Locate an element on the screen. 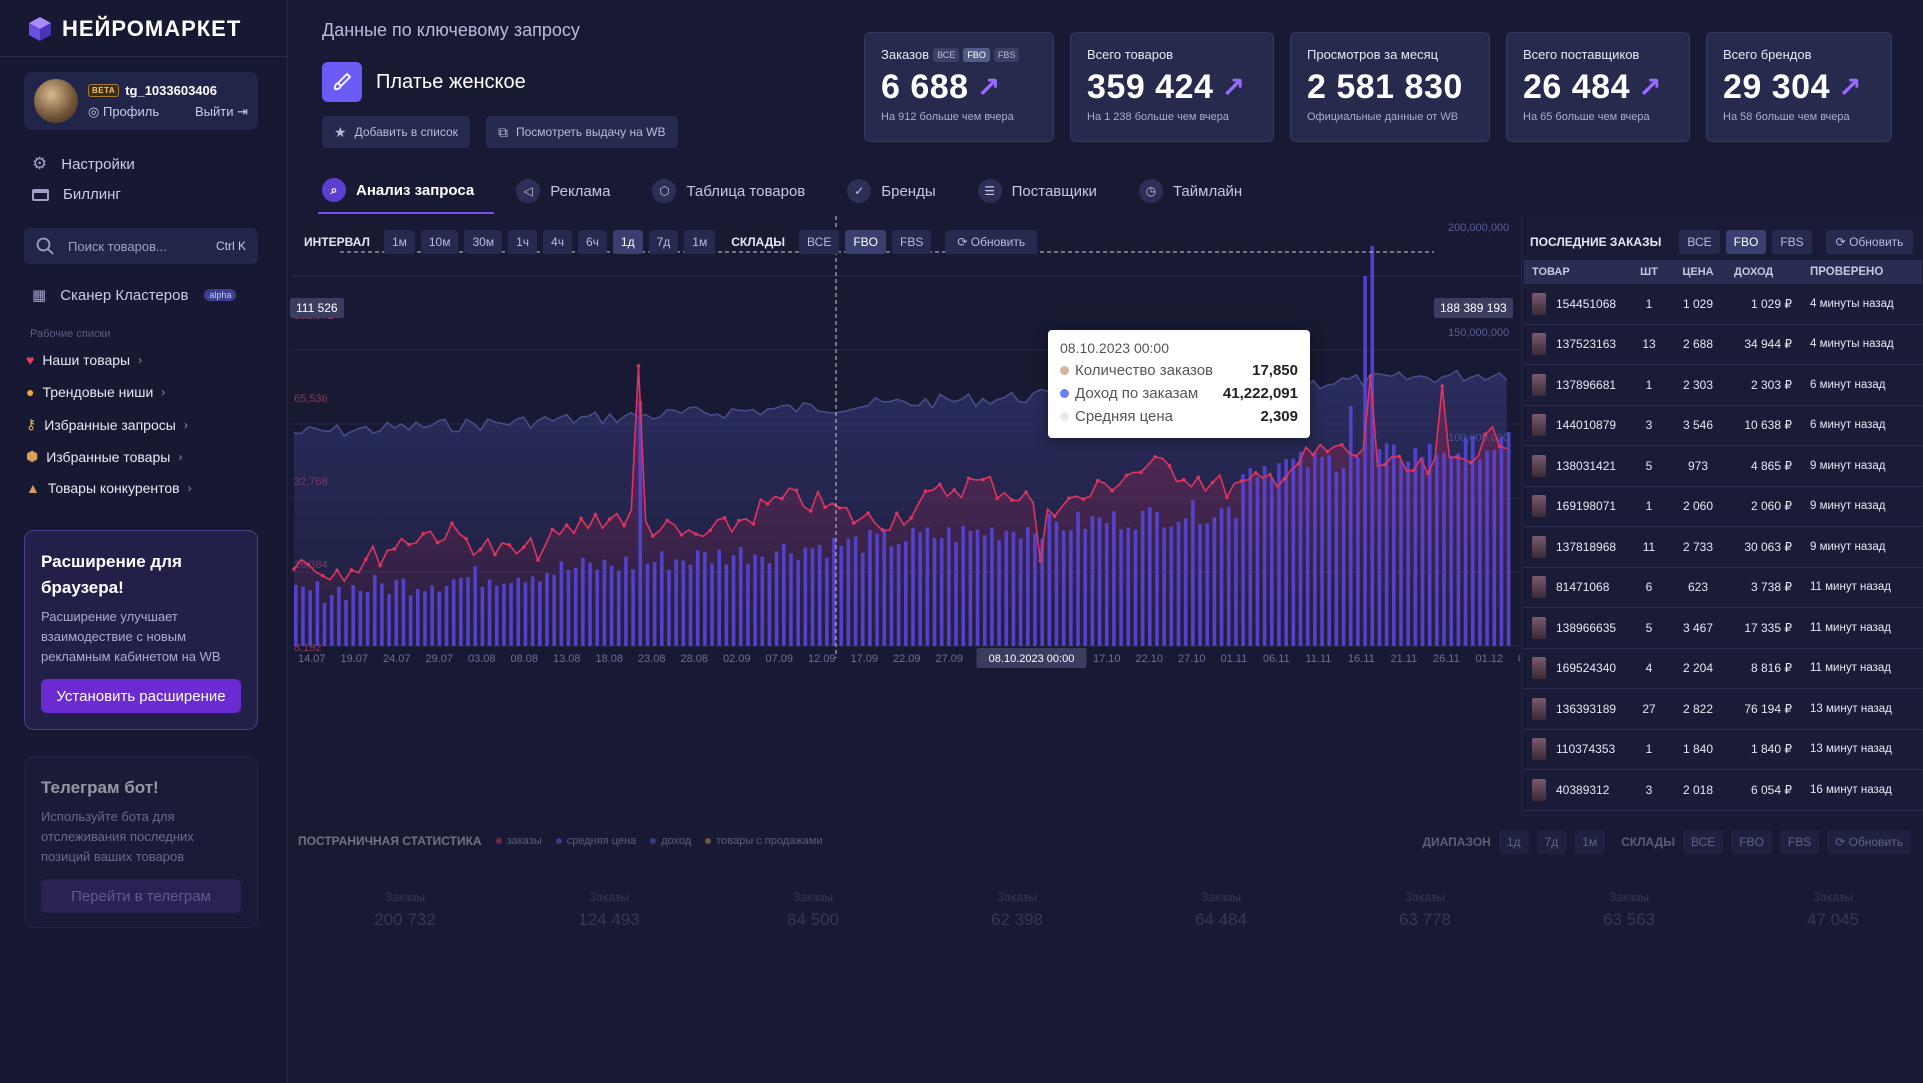  table-row: 136393189 27 2 822 76 194 ₽ 13 минут назад is located at coordinates (1723, 709).